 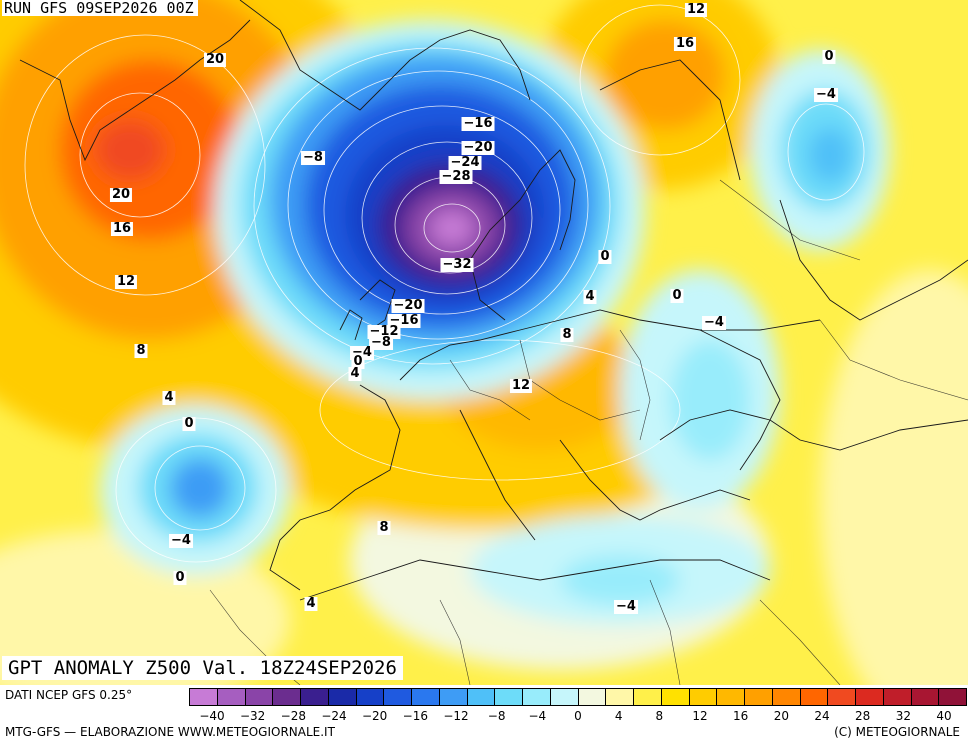 What do you see at coordinates (659, 716) in the screenshot?
I see `legend-tick-label: 8` at bounding box center [659, 716].